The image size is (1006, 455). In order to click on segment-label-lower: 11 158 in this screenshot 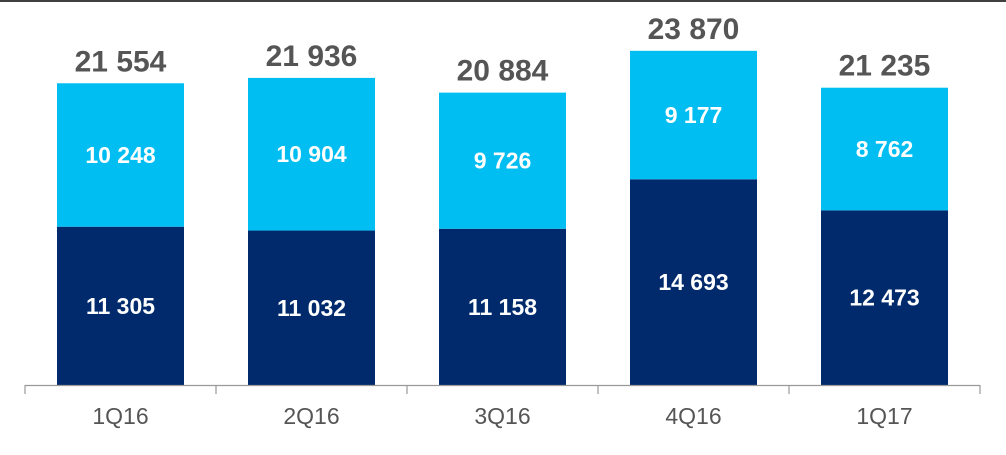, I will do `click(502, 307)`.